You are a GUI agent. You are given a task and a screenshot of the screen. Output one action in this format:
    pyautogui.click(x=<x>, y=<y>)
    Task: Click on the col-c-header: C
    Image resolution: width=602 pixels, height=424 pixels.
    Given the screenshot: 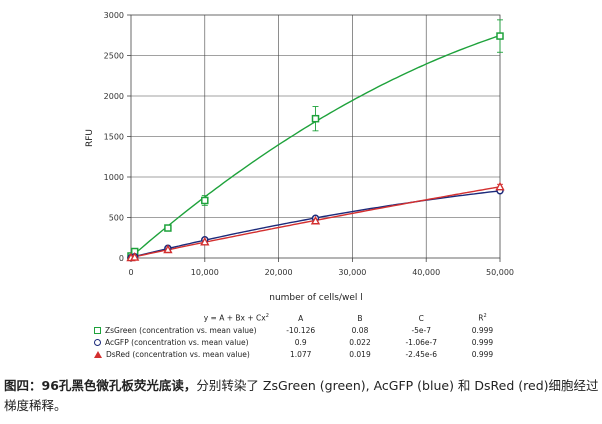 What is the action you would take?
    pyautogui.click(x=421, y=318)
    